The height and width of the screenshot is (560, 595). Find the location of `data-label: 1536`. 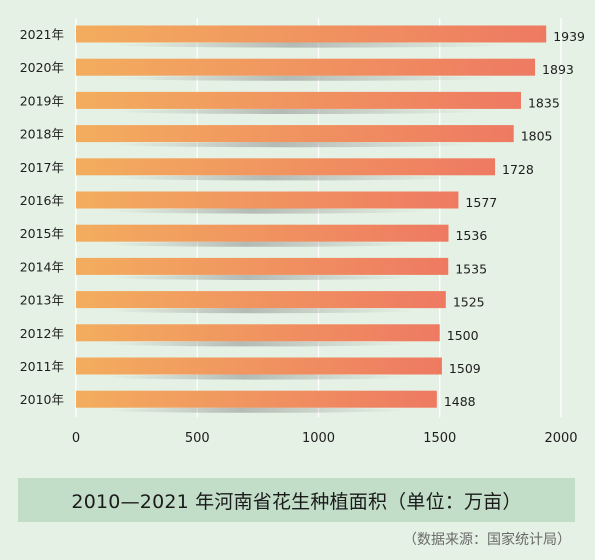

data-label: 1536 is located at coordinates (471, 235).